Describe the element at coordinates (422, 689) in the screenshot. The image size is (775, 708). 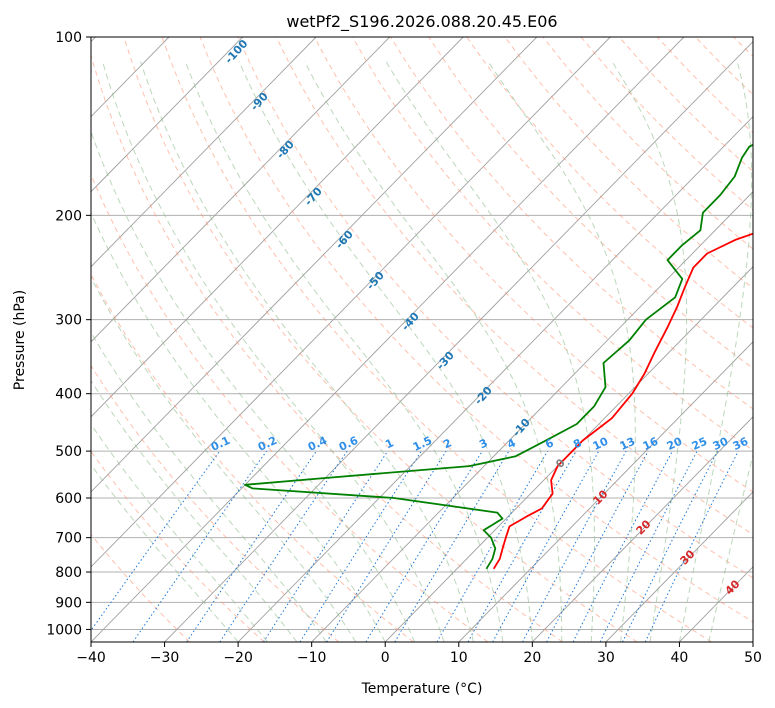
I see `x-axis-label: Temperature (°C)` at that location.